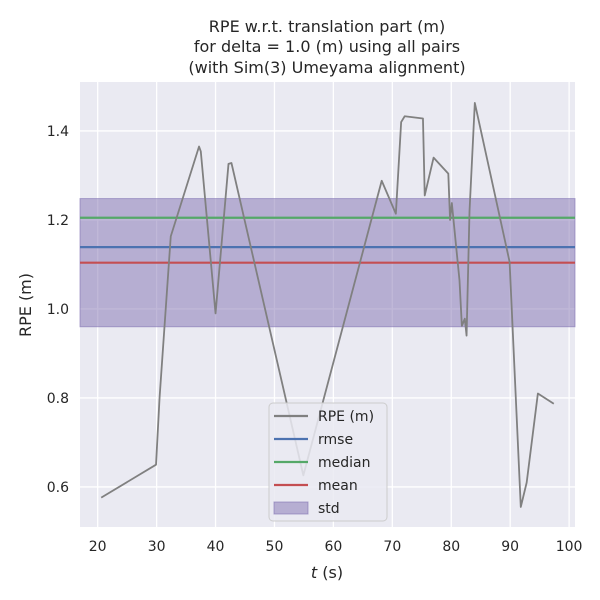 This screenshot has width=600, height=600. Describe the element at coordinates (451, 547) in the screenshot. I see `x-tick-label: 80` at that location.